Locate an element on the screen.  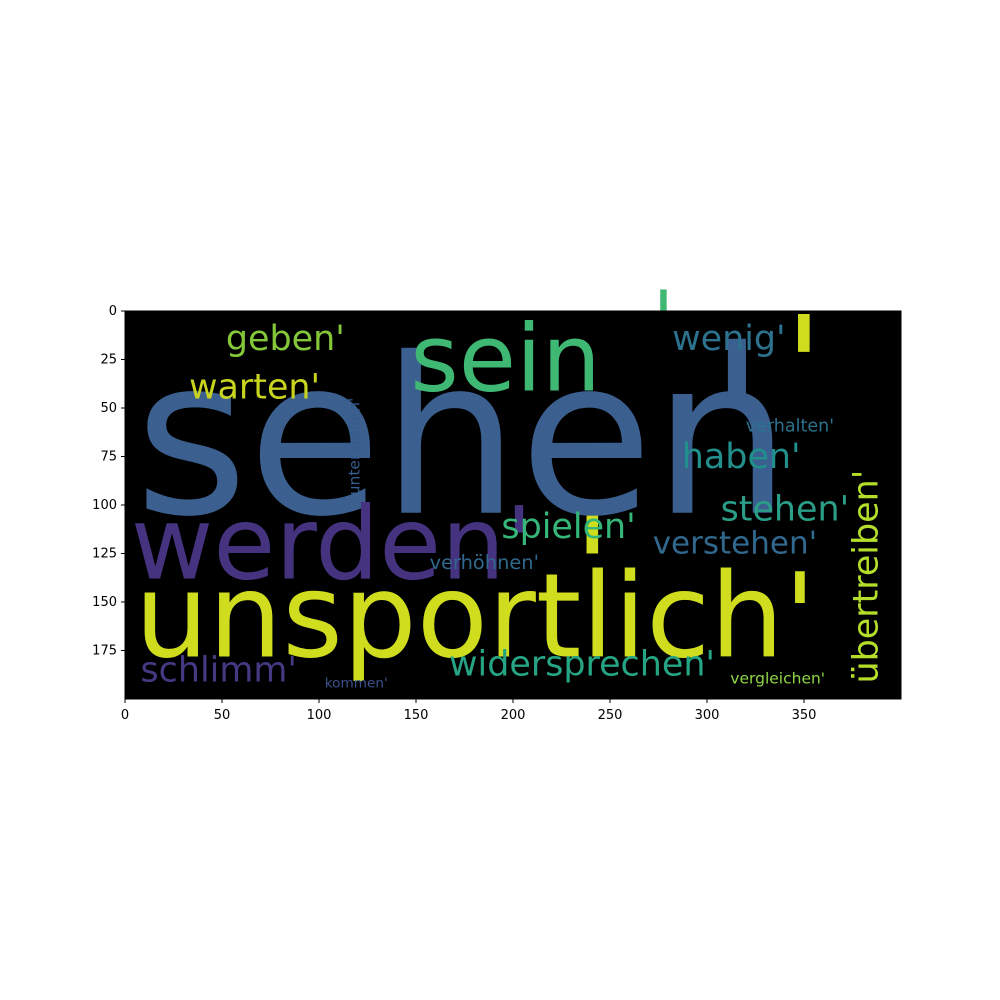
word-22: unterstellen' is located at coordinates (355, 447).